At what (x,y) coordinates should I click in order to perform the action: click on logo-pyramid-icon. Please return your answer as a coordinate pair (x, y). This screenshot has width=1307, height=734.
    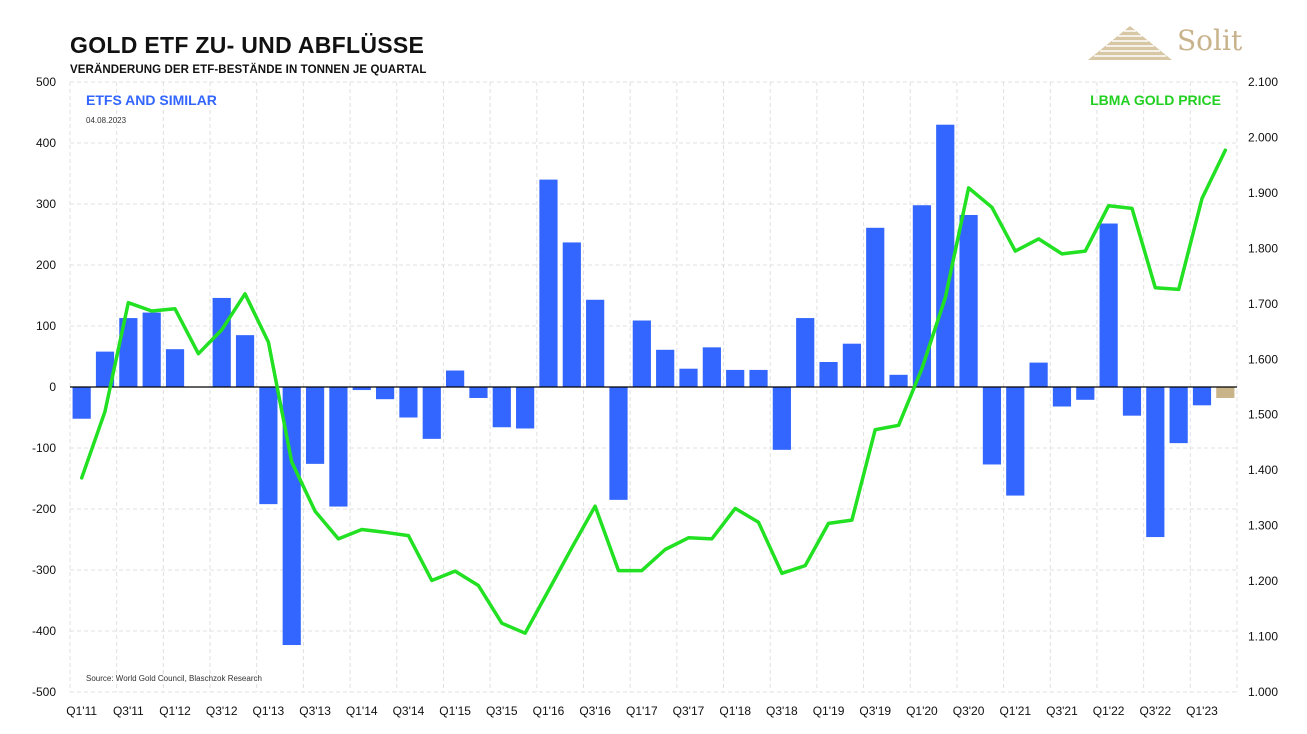
    Looking at the image, I should click on (1130, 43).